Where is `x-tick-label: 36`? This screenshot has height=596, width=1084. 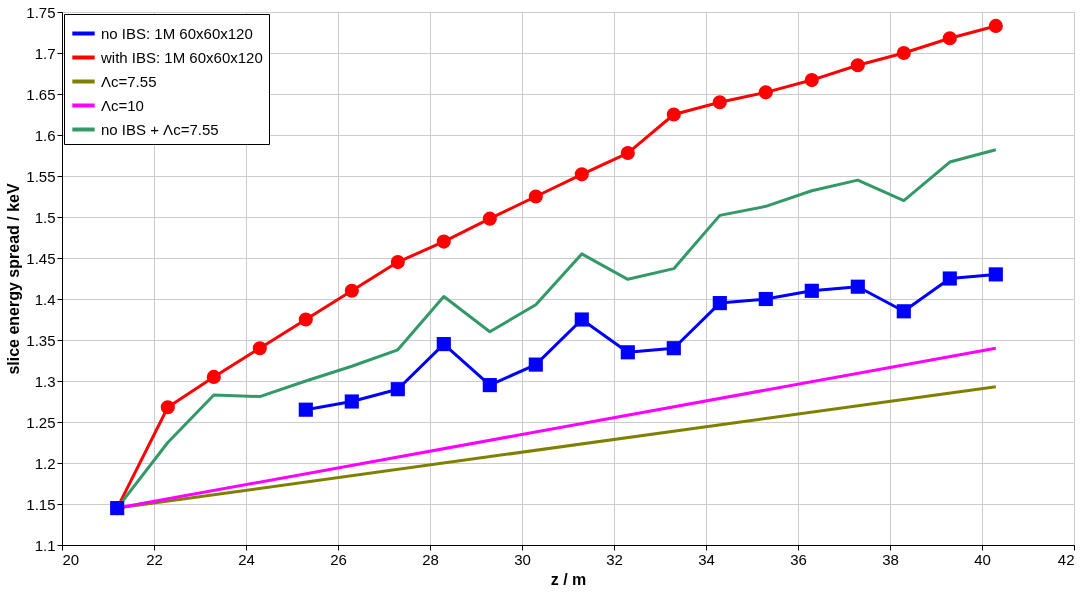
x-tick-label: 36 is located at coordinates (798, 559).